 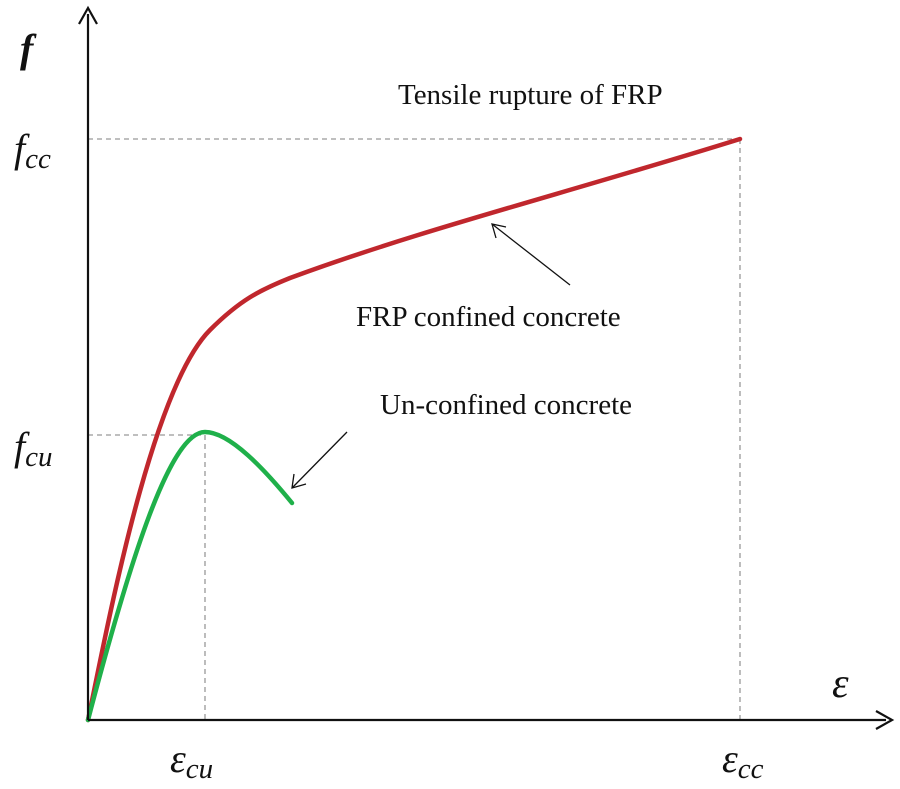 I want to click on y-axis-arrowhead, so click(x=88, y=15).